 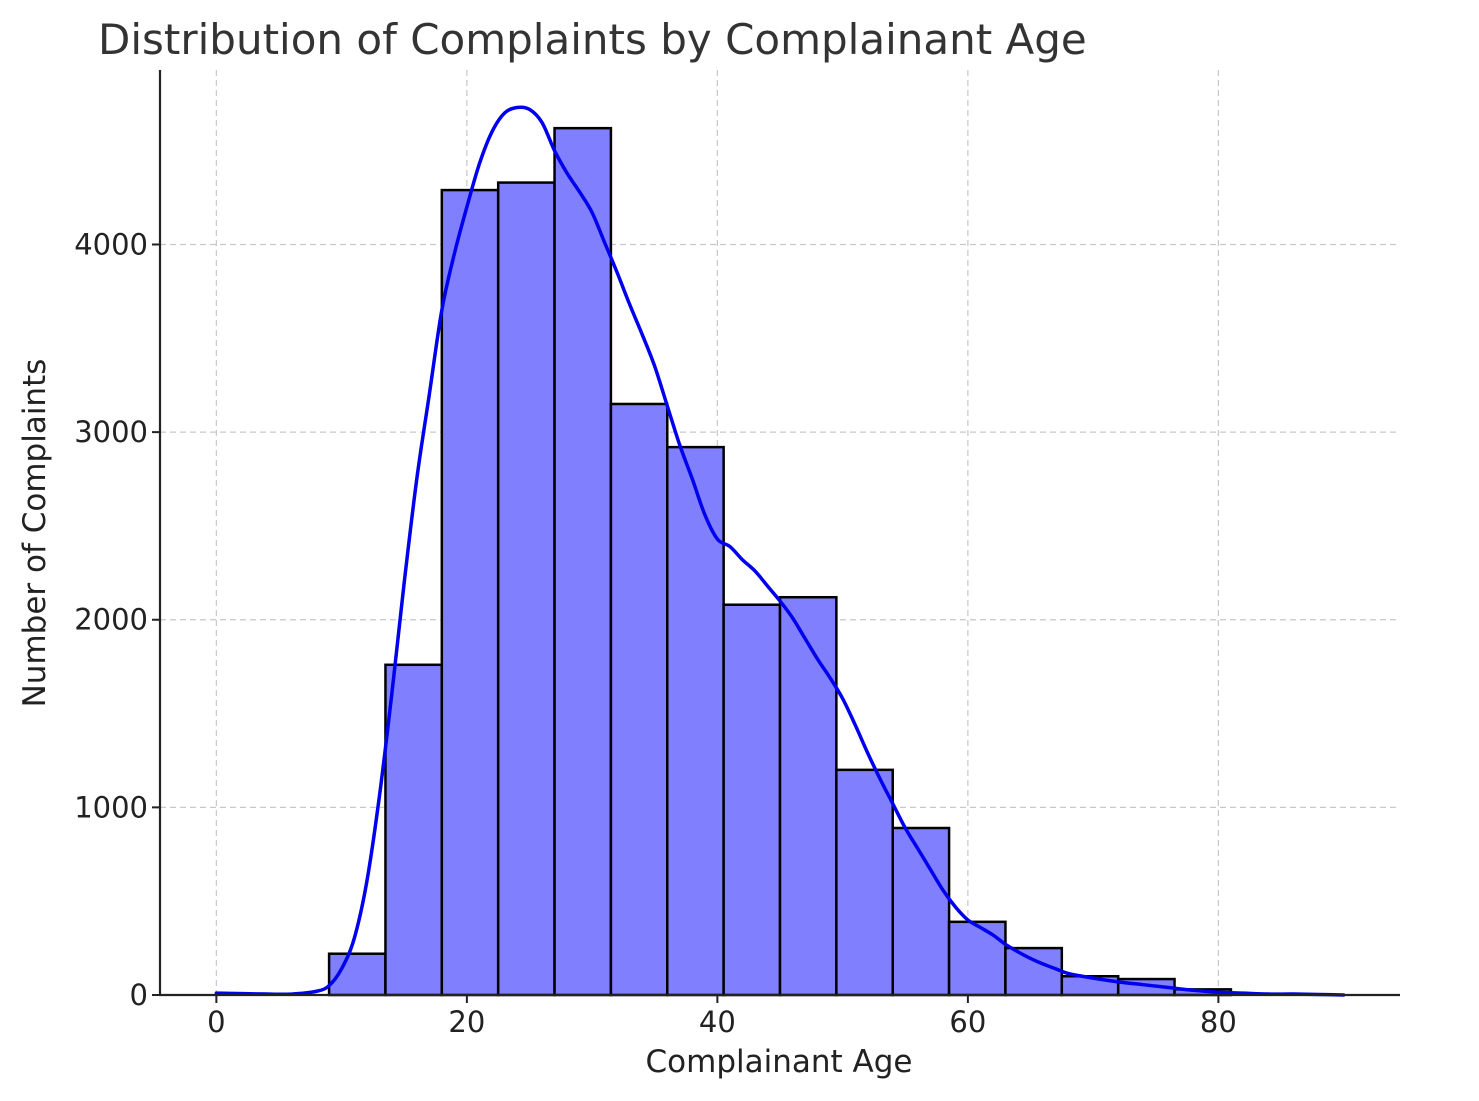 I want to click on x-ticks: 0 20 40 60 80, so click(x=722, y=1017).